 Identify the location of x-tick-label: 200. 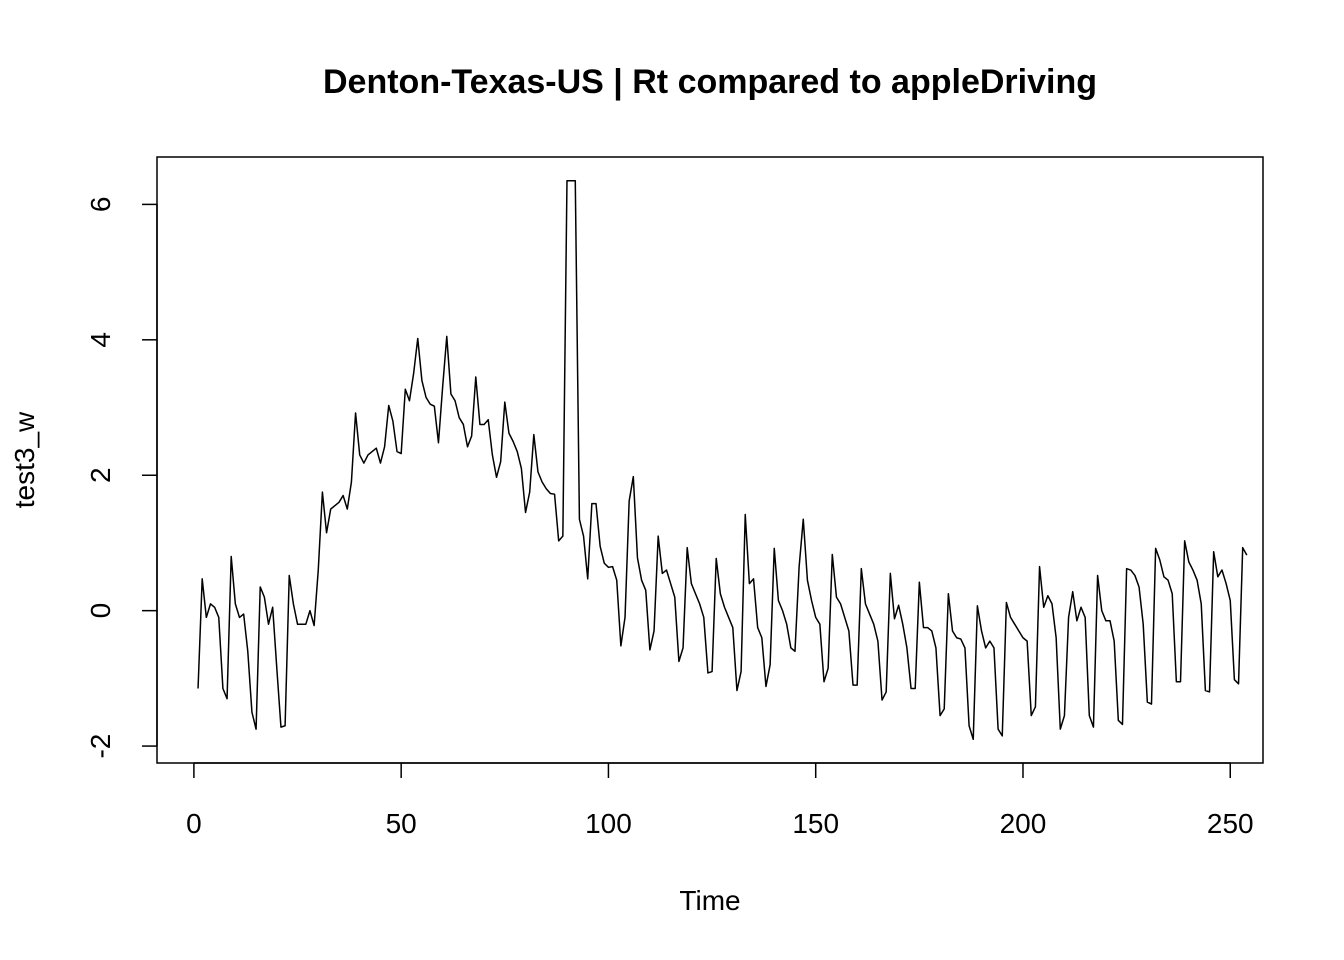
(1023, 823).